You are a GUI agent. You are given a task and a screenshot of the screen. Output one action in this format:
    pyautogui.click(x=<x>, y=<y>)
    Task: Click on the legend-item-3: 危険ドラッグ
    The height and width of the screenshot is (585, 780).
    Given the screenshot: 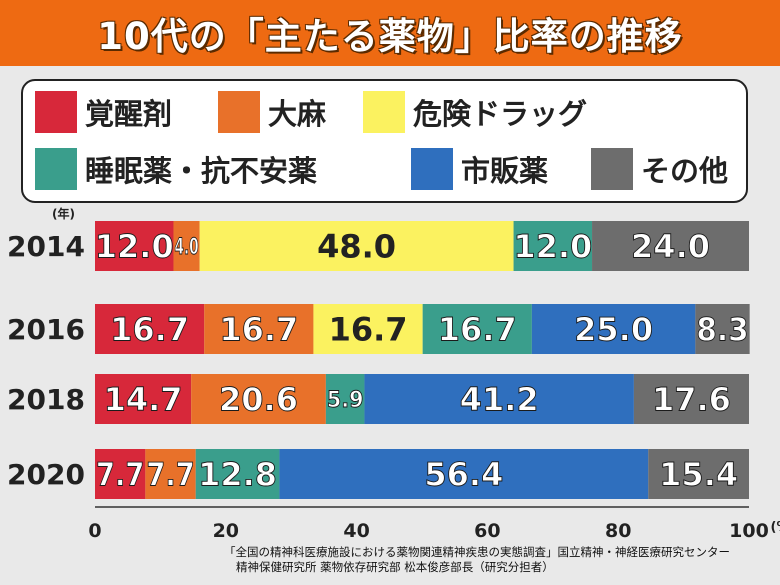 What is the action you would take?
    pyautogui.click(x=475, y=112)
    